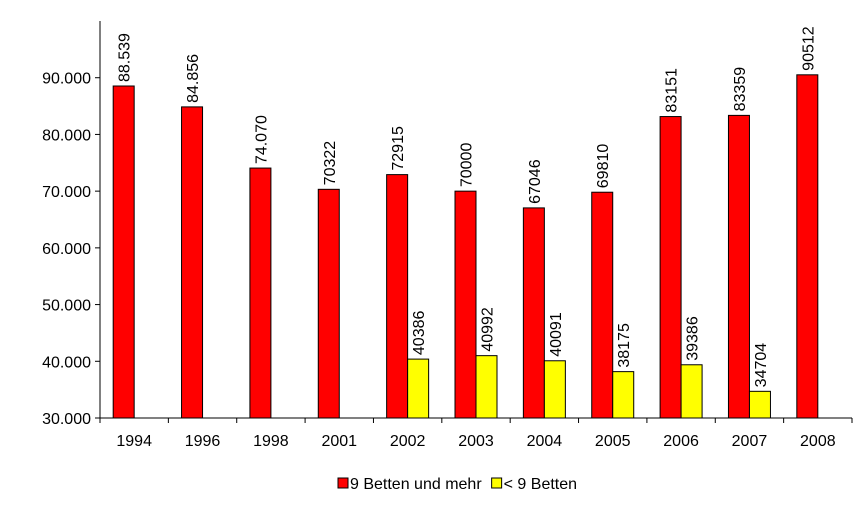  I want to click on y-tick-label: 50.000, so click(66, 306).